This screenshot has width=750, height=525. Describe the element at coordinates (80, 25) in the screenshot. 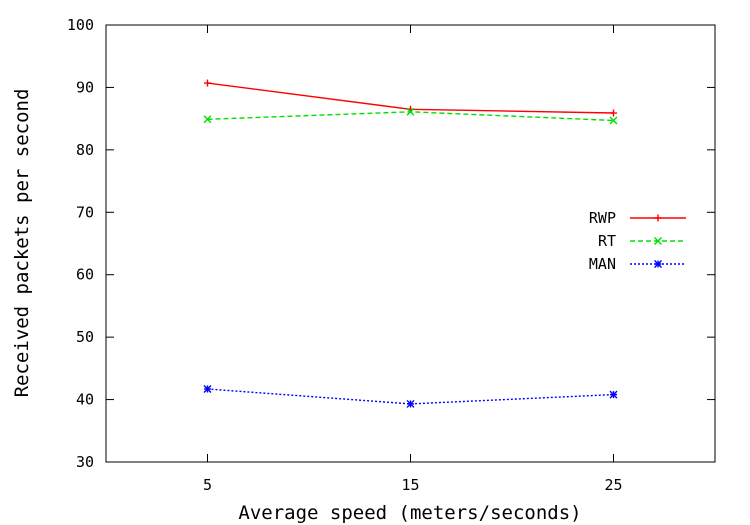

I see `y-tick-label: 100` at that location.